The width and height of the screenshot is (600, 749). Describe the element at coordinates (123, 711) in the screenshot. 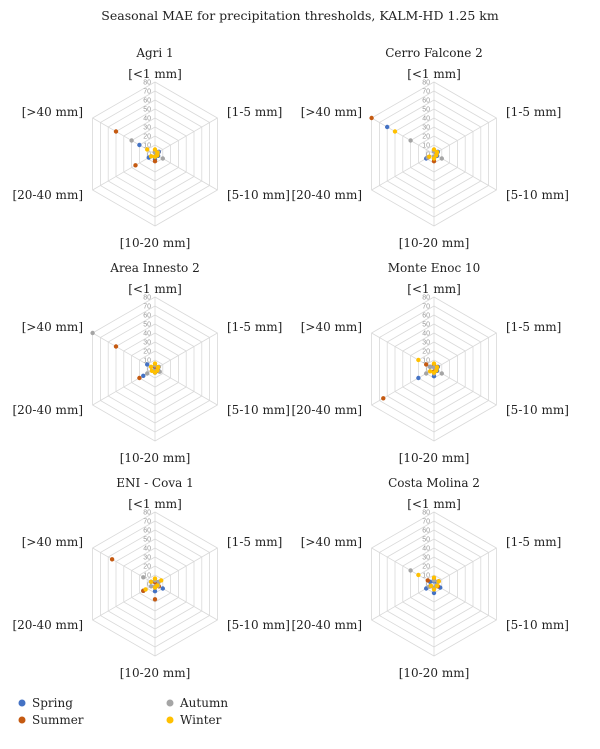

I see `legend: Spring Summer Autumn Winter` at that location.